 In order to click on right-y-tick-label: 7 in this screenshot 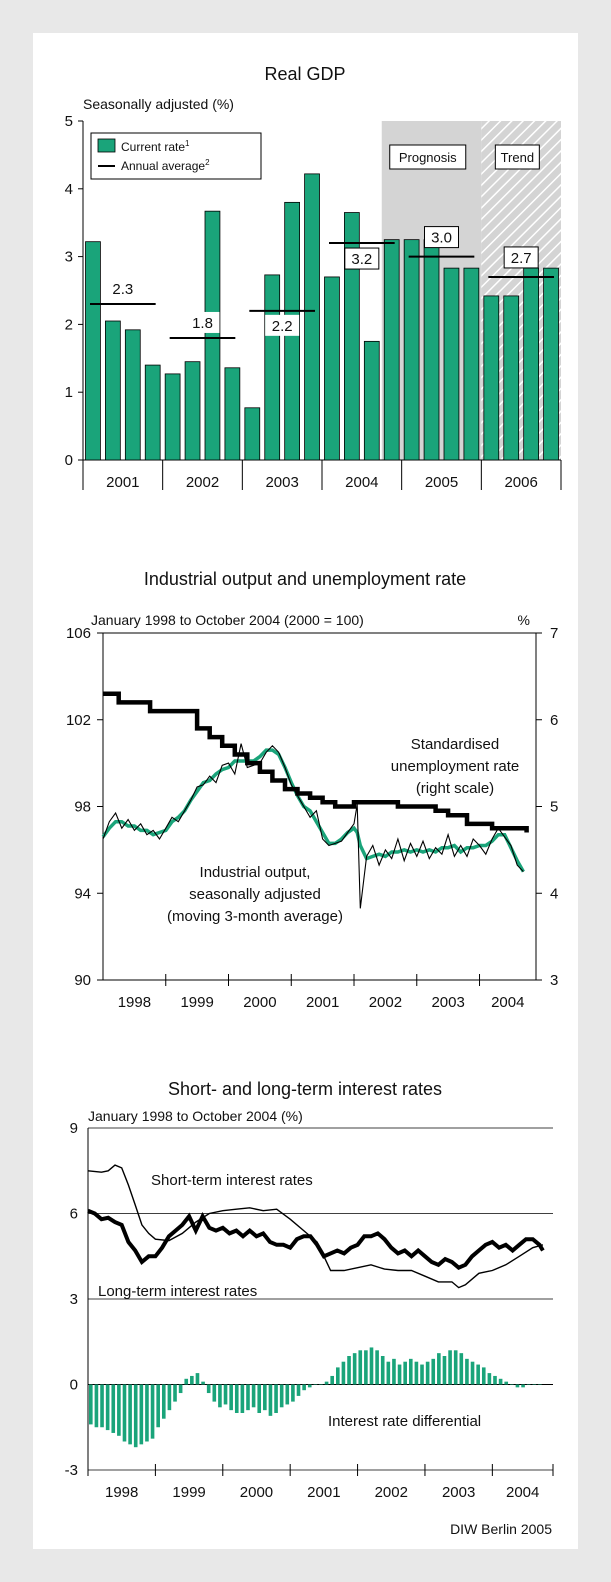, I will do `click(554, 633)`.